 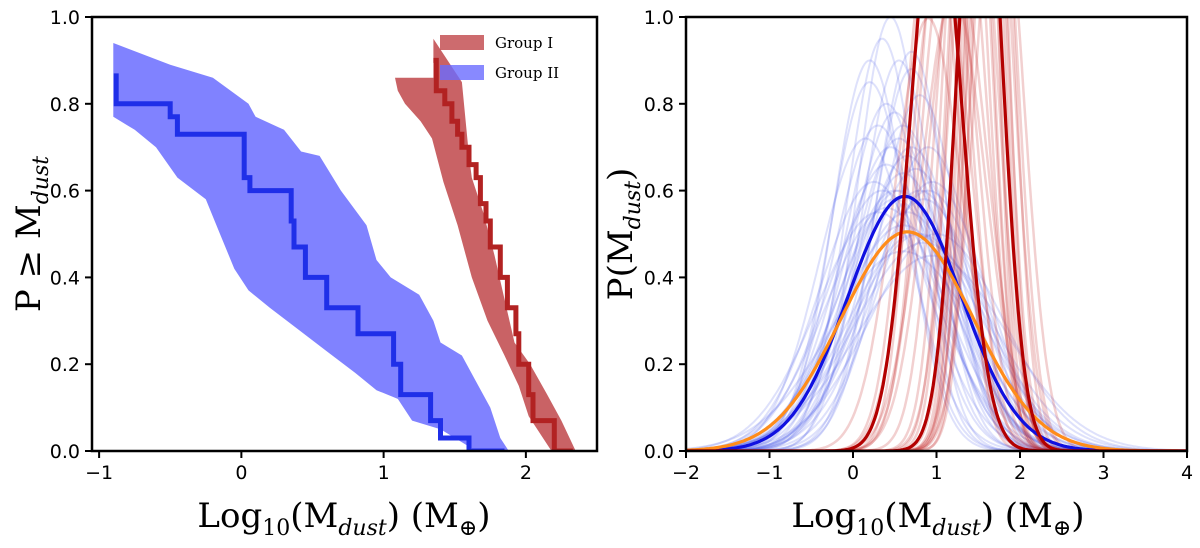 I want to click on legend-label-group-i: Group I, so click(x=524, y=43).